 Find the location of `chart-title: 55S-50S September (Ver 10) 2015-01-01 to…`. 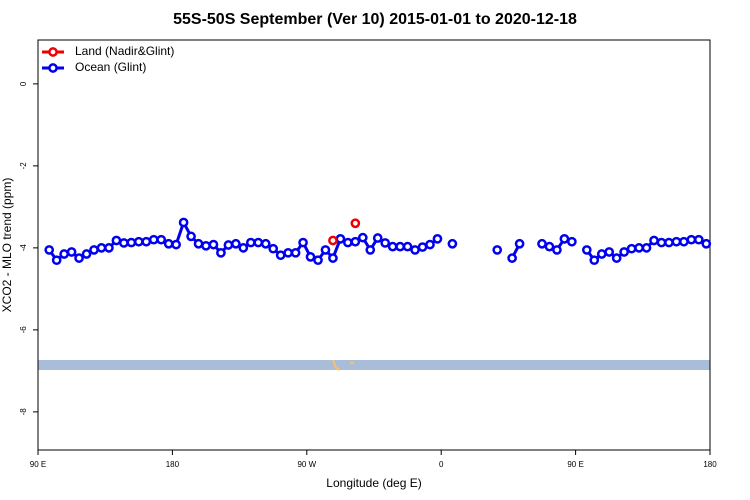

chart-title: 55S-50S September (Ver 10) 2015-01-01 to… is located at coordinates (375, 19).